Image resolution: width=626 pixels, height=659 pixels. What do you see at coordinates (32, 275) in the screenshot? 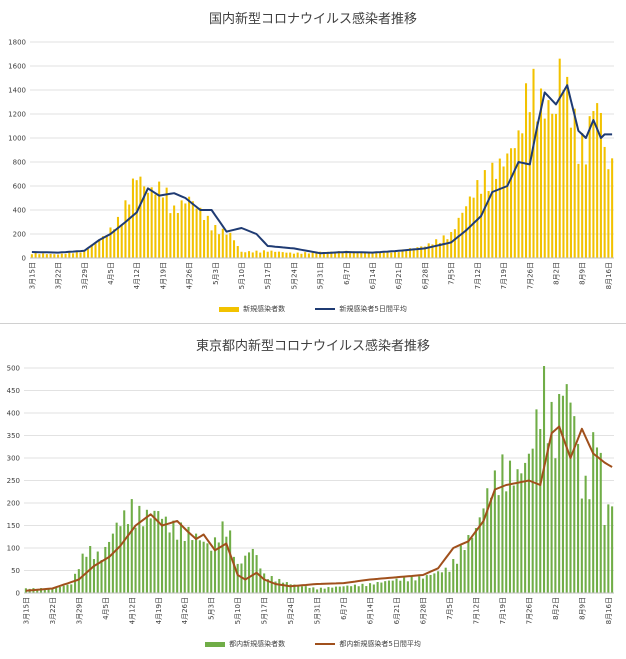
I see `x-tick-label: 3月15日` at bounding box center [32, 275].